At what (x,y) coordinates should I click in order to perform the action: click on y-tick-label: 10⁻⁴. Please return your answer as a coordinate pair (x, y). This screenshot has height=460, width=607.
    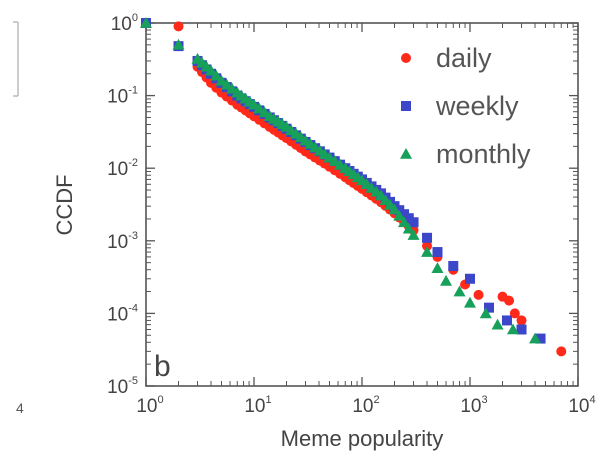
    Looking at the image, I should click on (122, 313).